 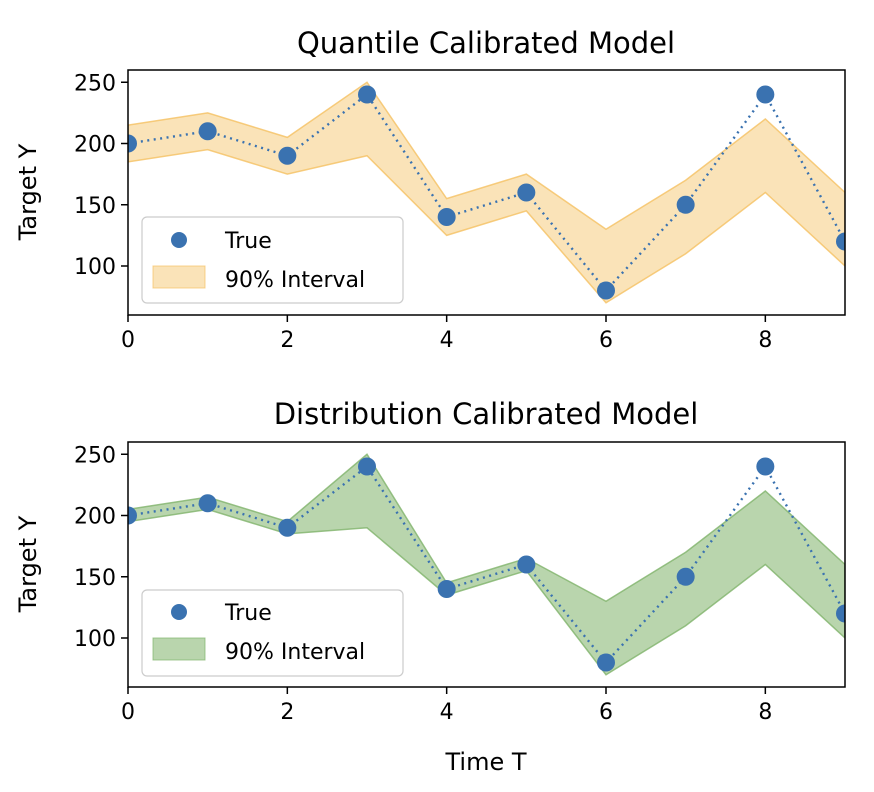 What do you see at coordinates (485, 762) in the screenshot?
I see `x-axis-label: Time T` at bounding box center [485, 762].